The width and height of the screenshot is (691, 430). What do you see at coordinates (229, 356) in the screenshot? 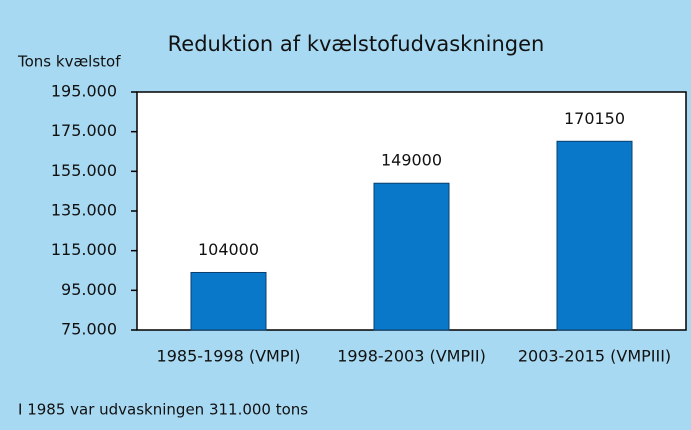
I see `x-tick-label: 1985-1998 (VMPI)` at bounding box center [229, 356].